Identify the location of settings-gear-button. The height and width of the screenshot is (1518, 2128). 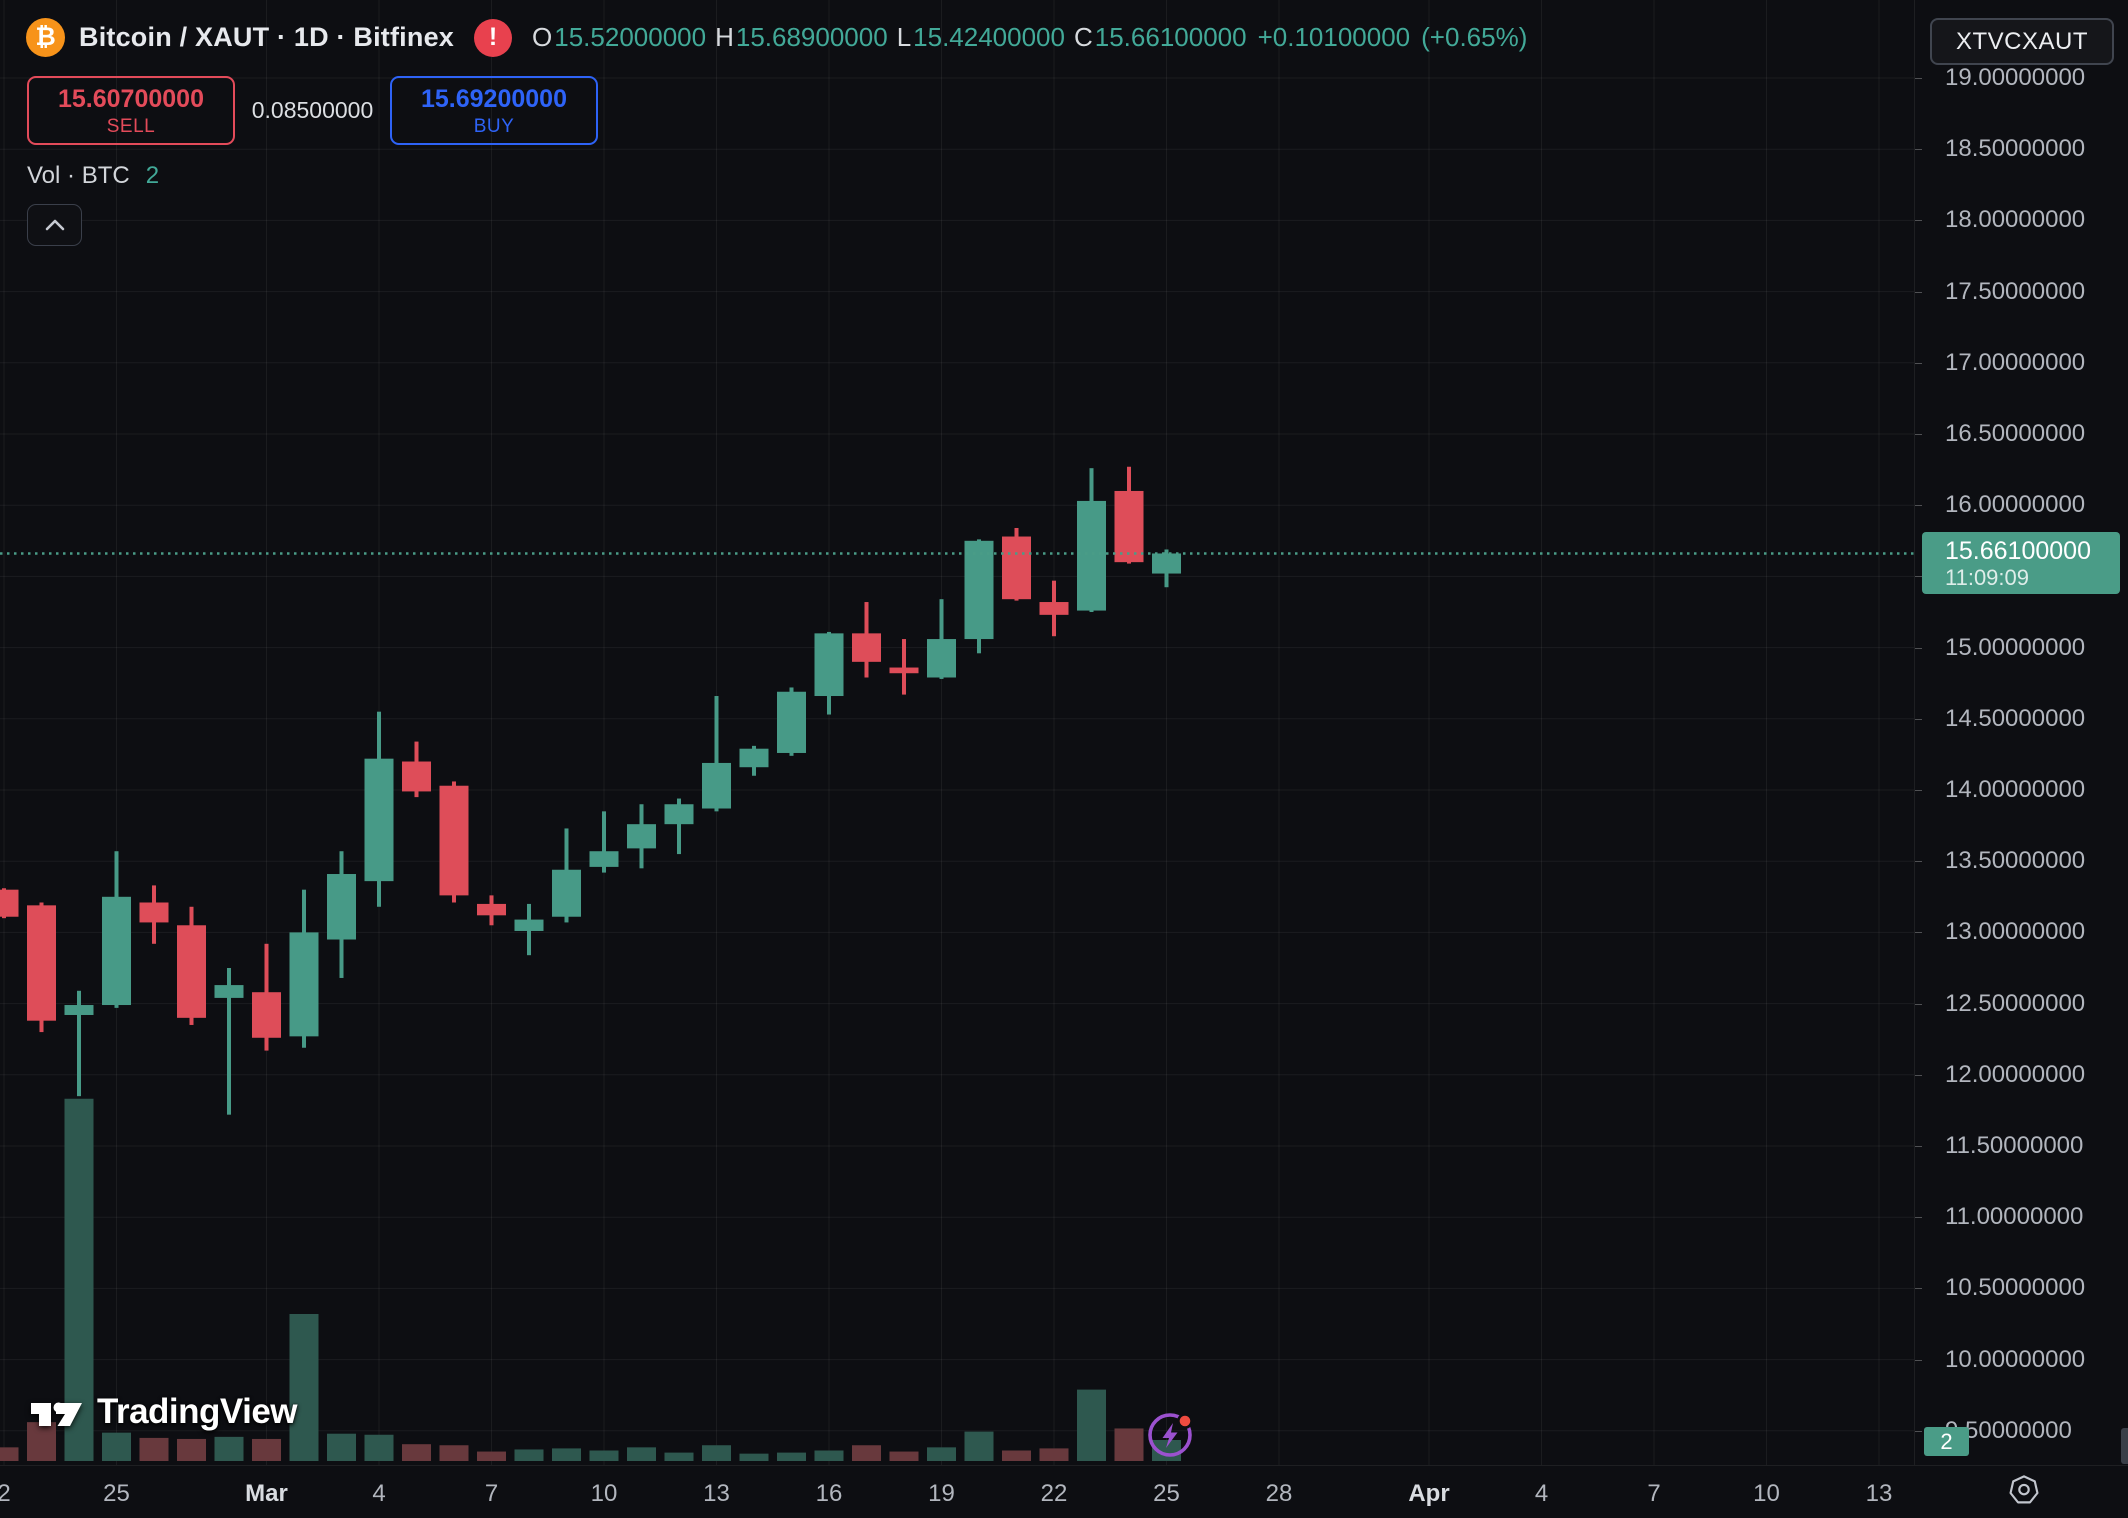
(2024, 1492).